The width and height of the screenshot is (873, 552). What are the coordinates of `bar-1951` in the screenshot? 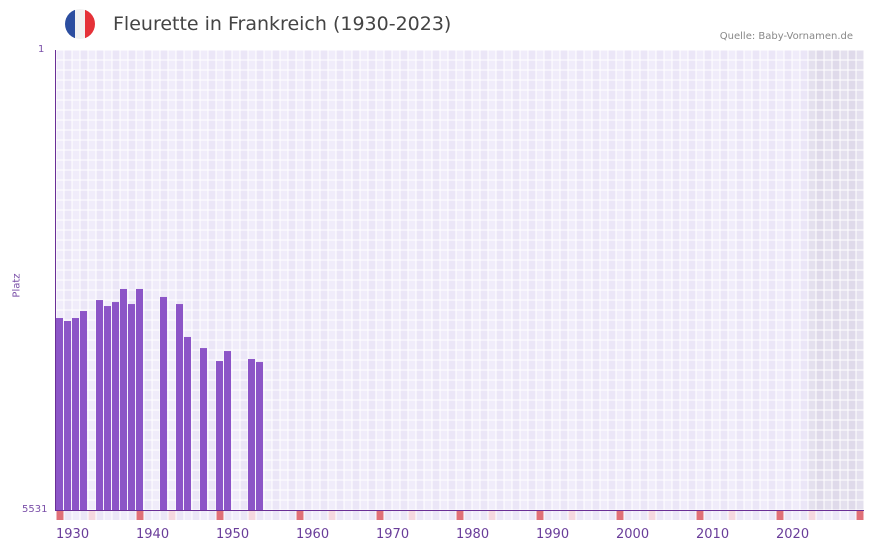 It's located at (227, 430).